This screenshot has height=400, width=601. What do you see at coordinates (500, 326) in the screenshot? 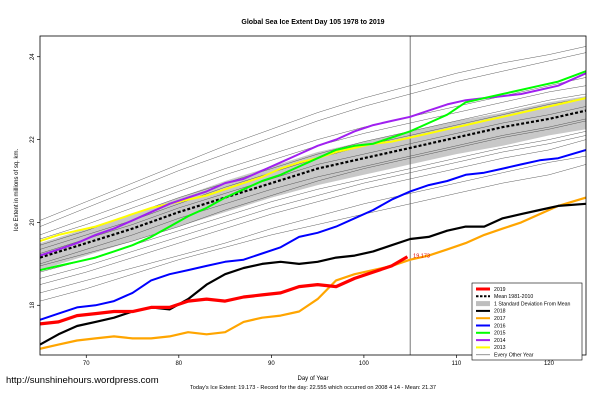
I see `legend-label-2016: 2016` at bounding box center [500, 326].